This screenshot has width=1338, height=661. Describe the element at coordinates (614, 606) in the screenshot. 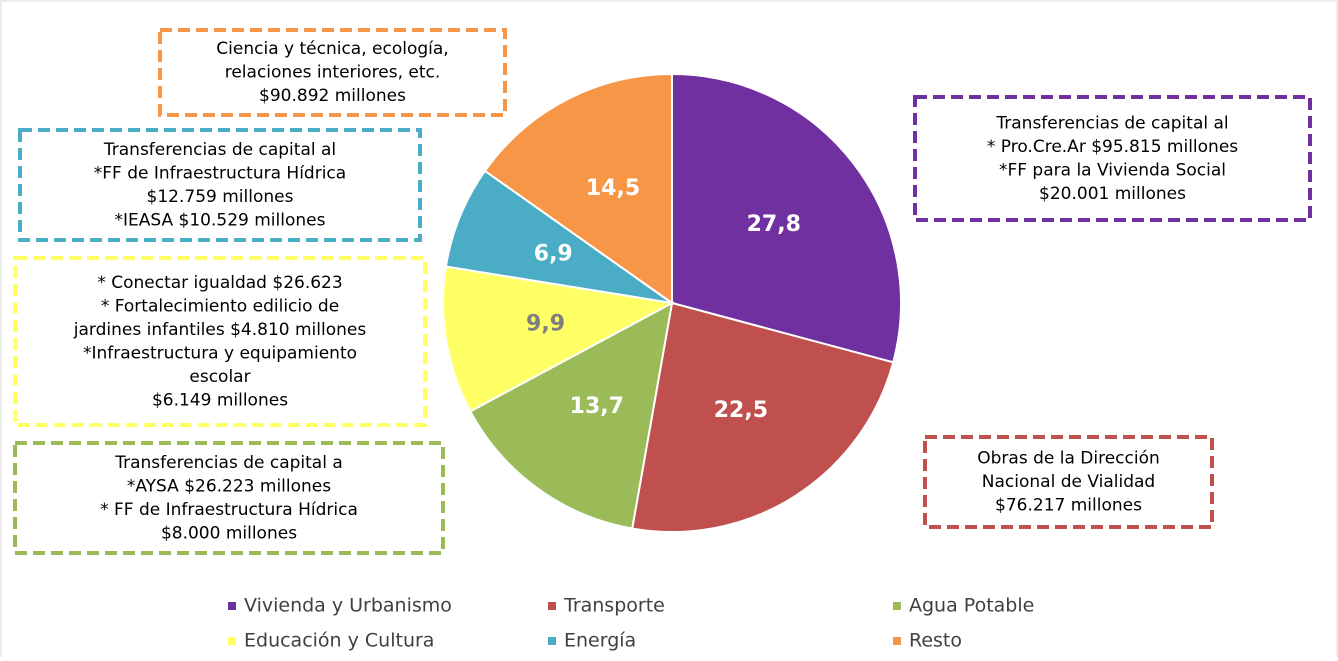

I see `legend-label: Transporte` at that location.